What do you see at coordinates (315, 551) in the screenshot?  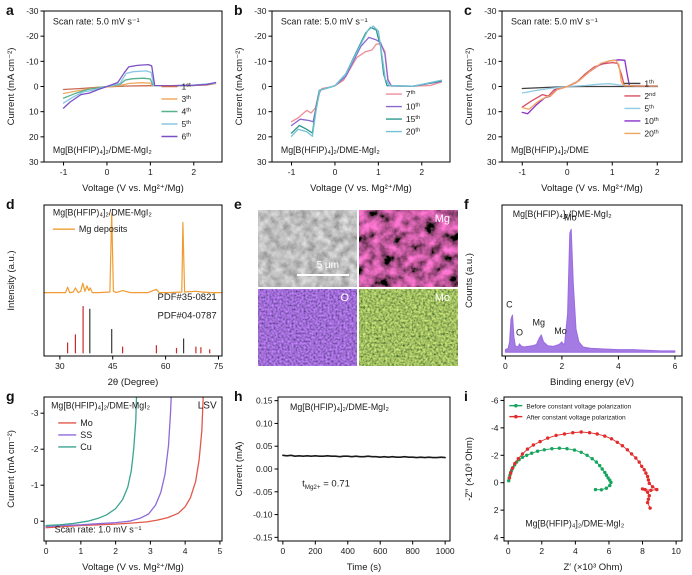 I see `svg-text: 200` at bounding box center [315, 551].